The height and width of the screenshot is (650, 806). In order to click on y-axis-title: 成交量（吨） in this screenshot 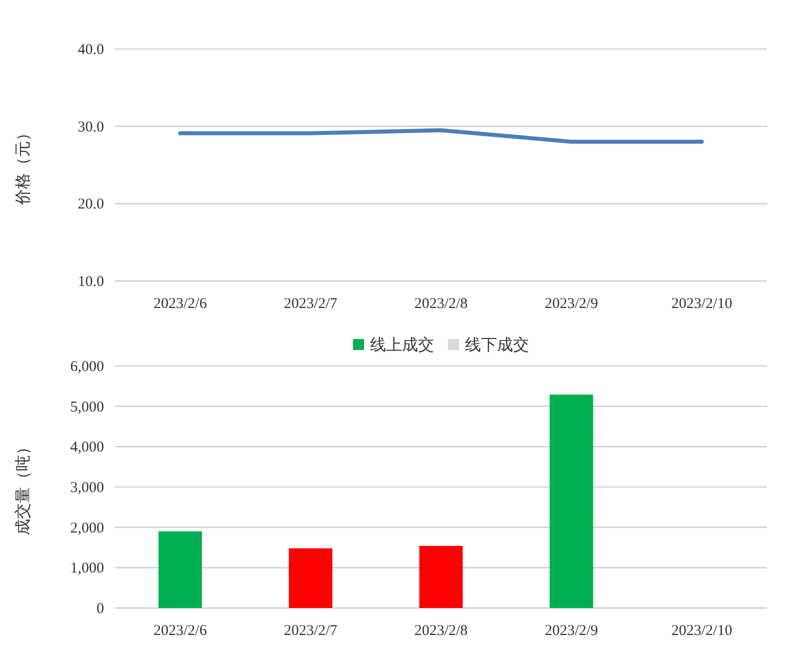, I will do `click(23, 487)`.